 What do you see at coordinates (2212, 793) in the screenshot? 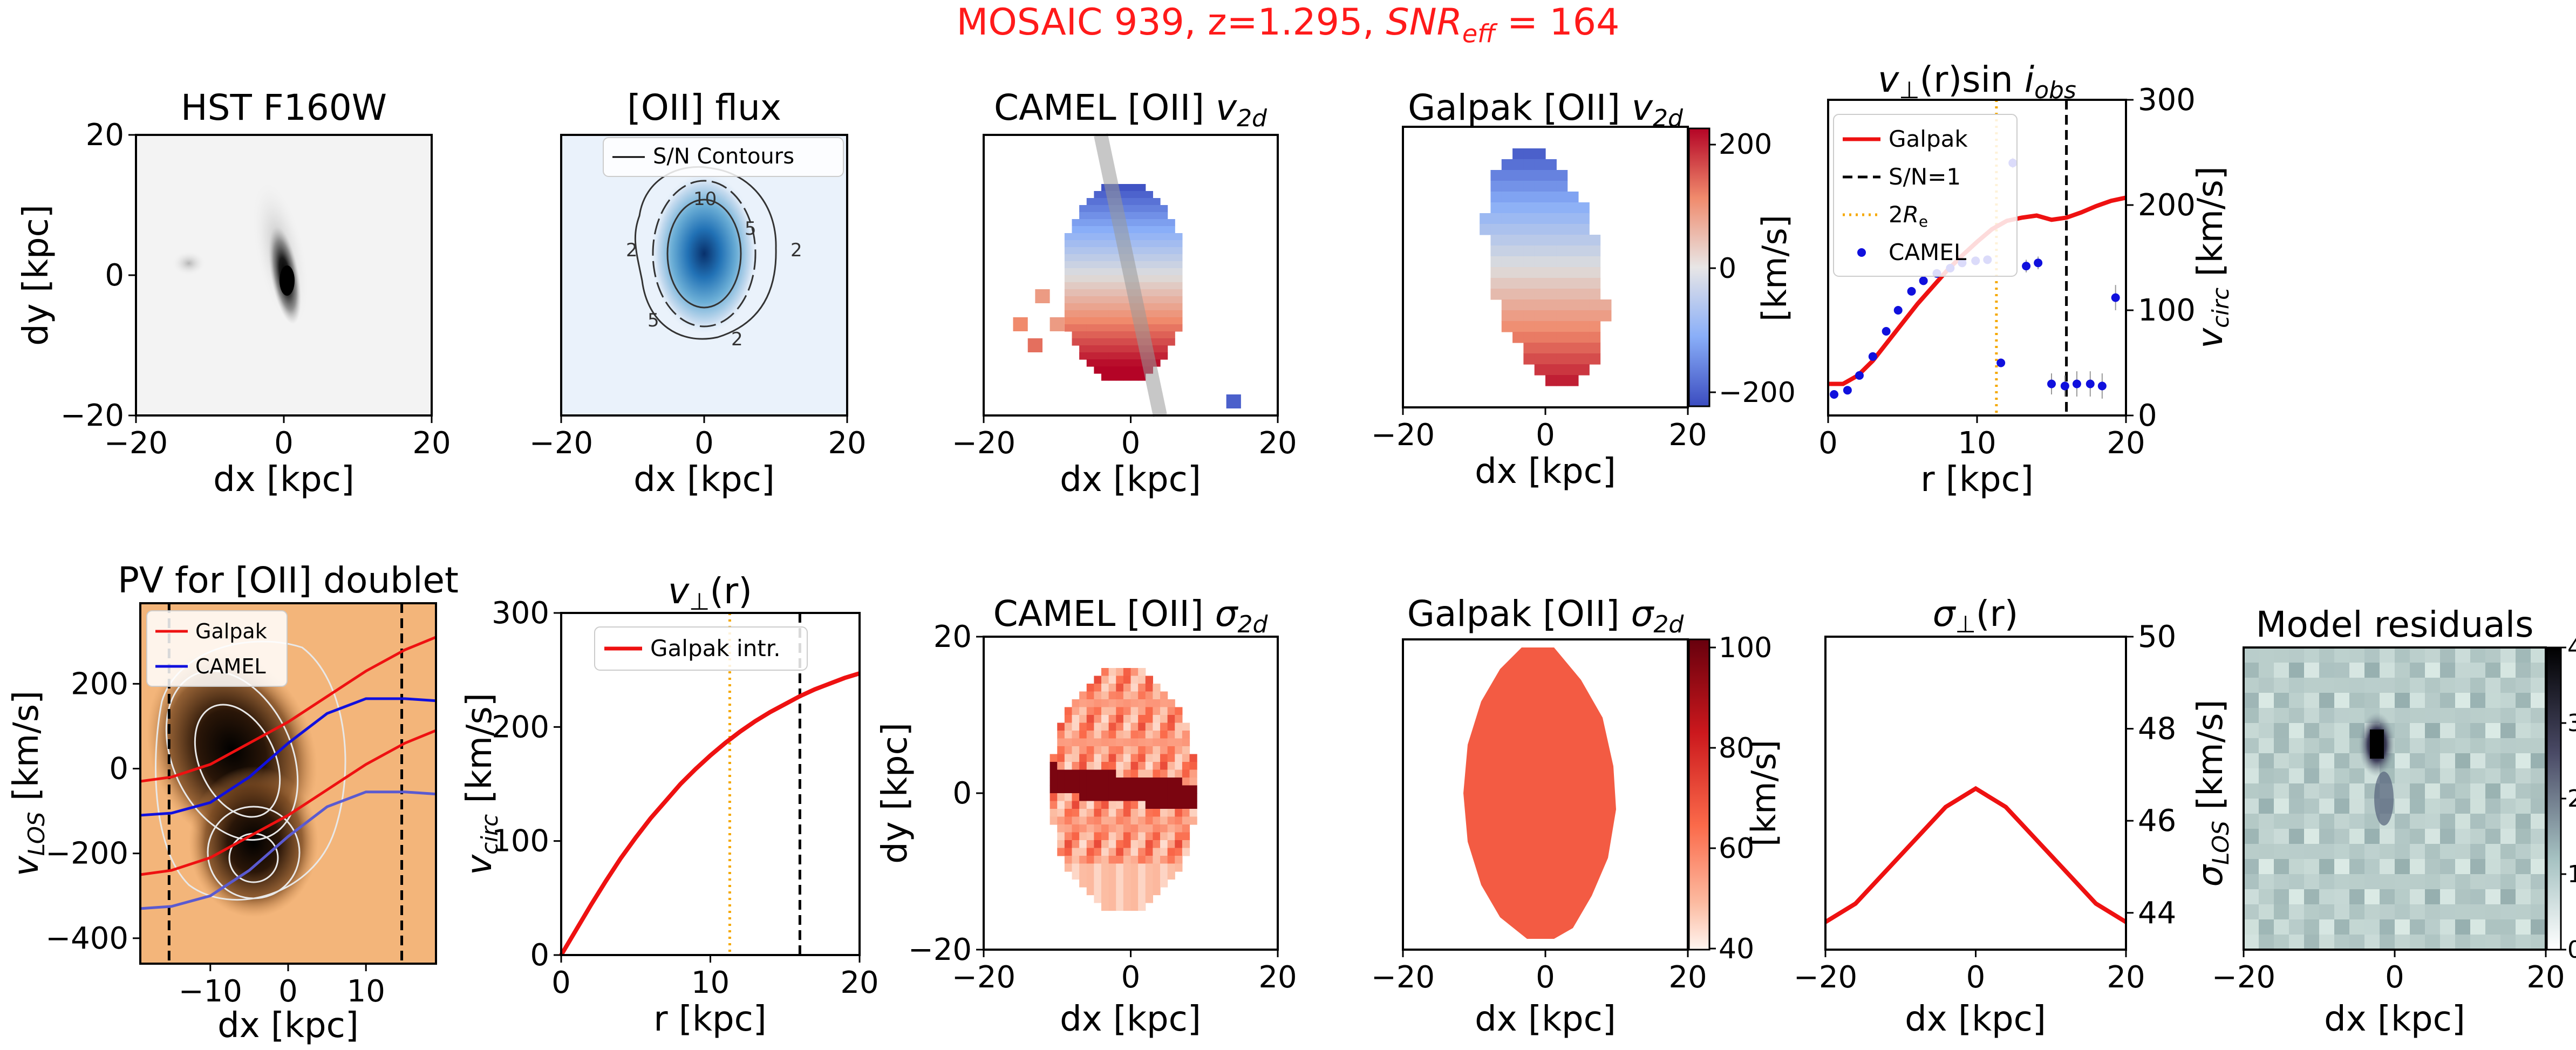
I see `y-axis-label: σLOS [km/s]` at bounding box center [2212, 793].